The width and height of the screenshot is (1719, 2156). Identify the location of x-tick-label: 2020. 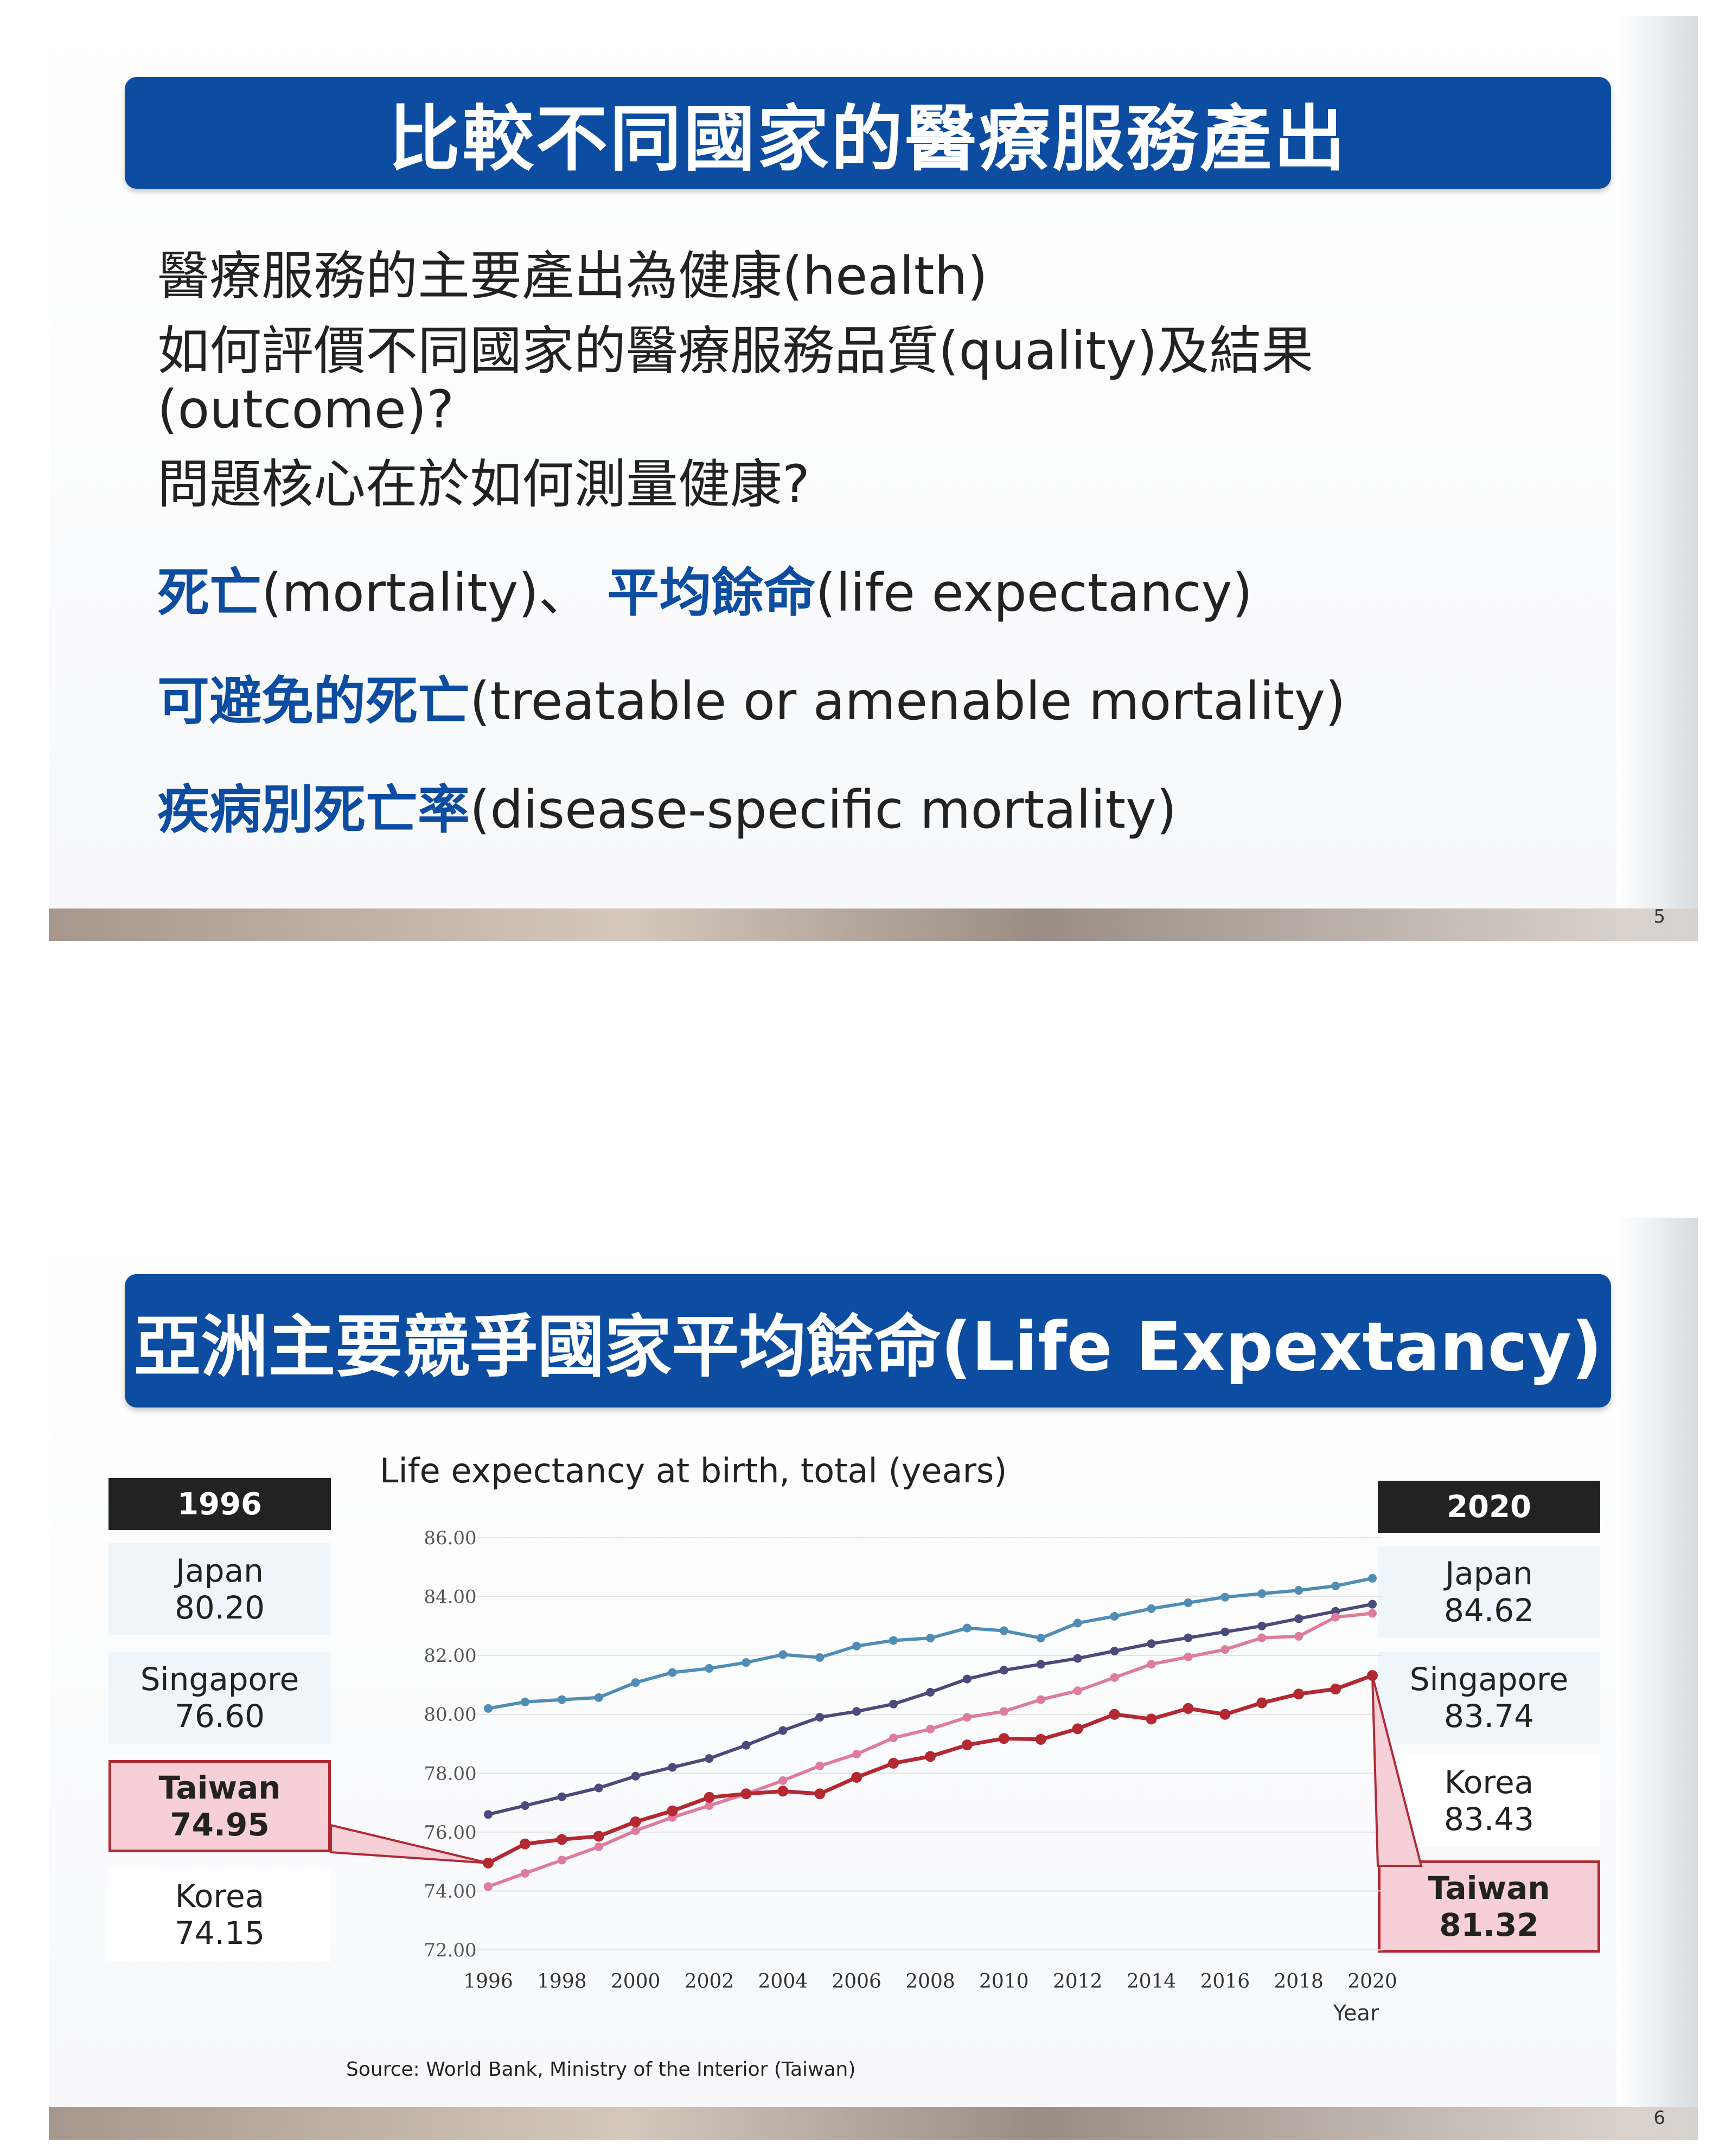
(1372, 1982).